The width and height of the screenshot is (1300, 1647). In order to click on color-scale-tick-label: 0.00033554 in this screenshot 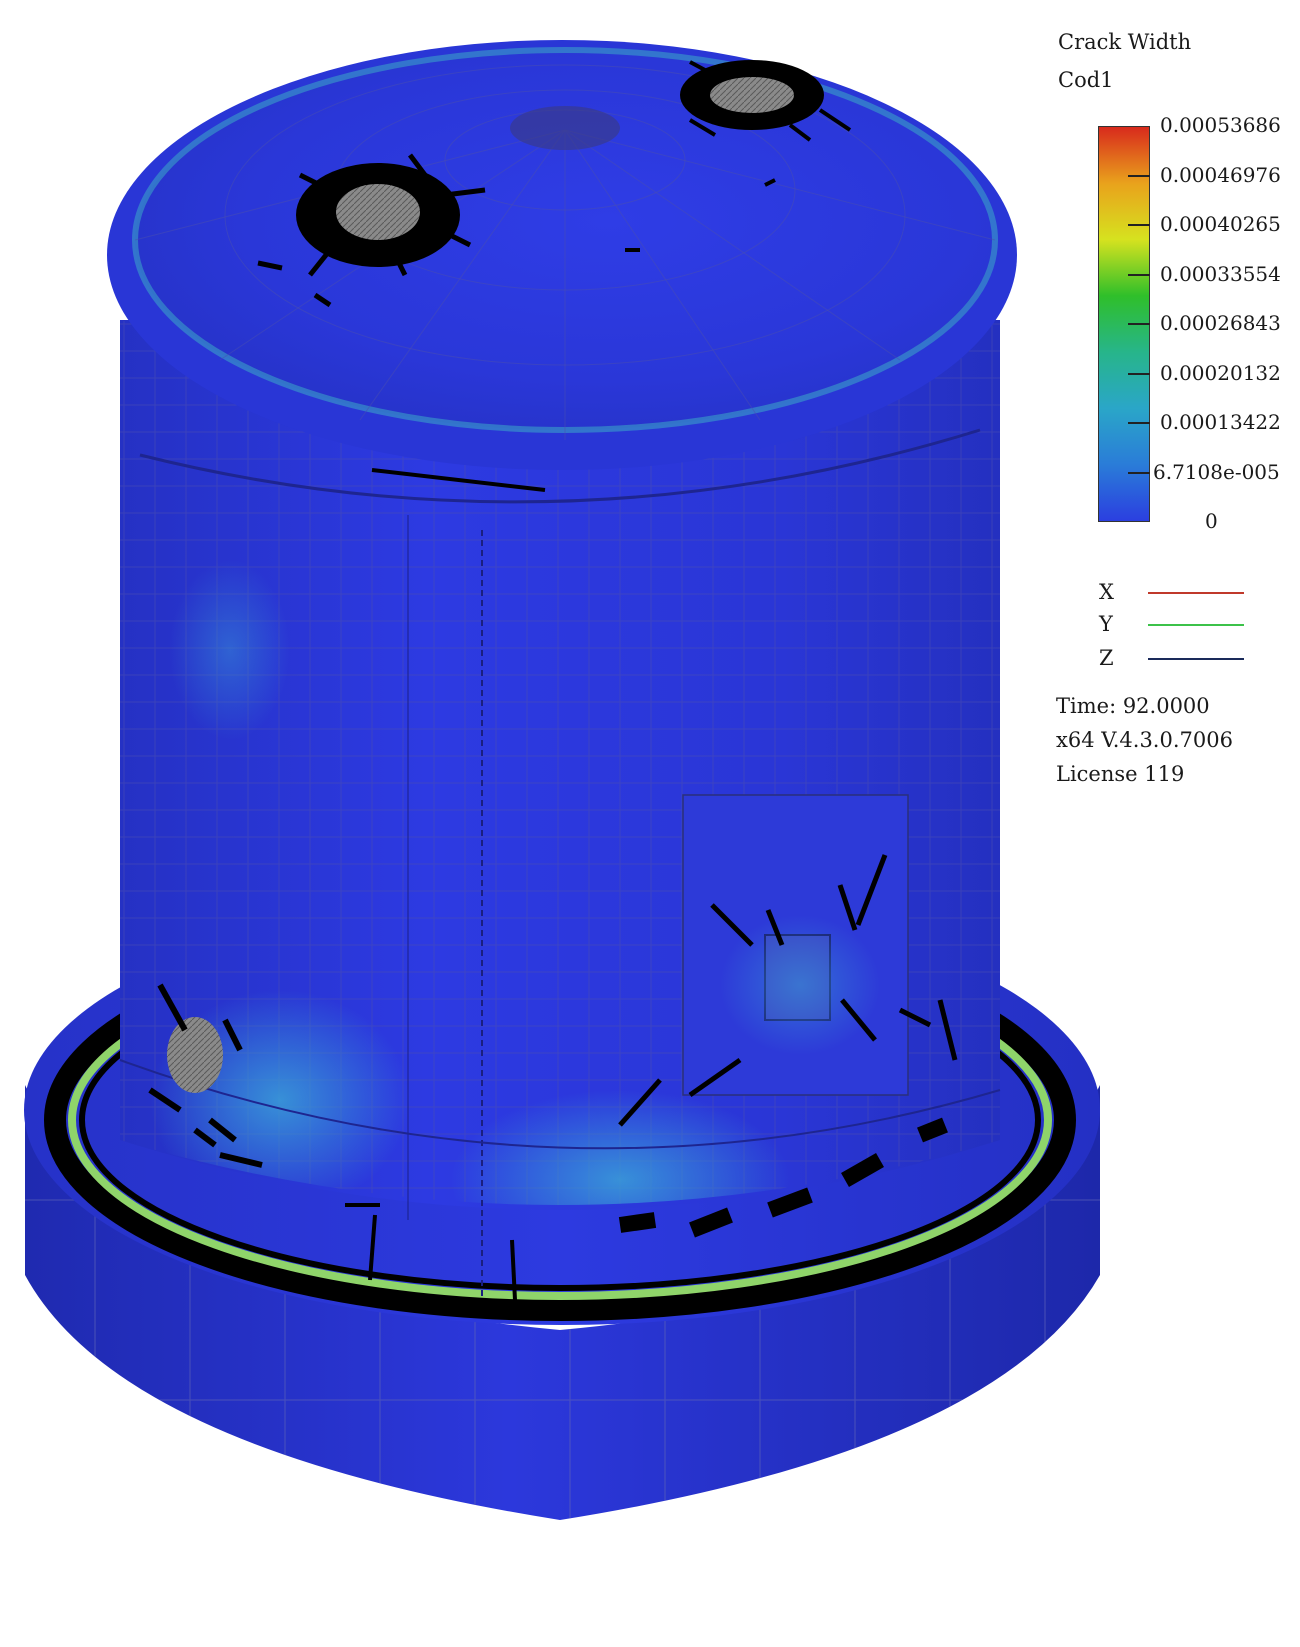, I will do `click(1220, 273)`.